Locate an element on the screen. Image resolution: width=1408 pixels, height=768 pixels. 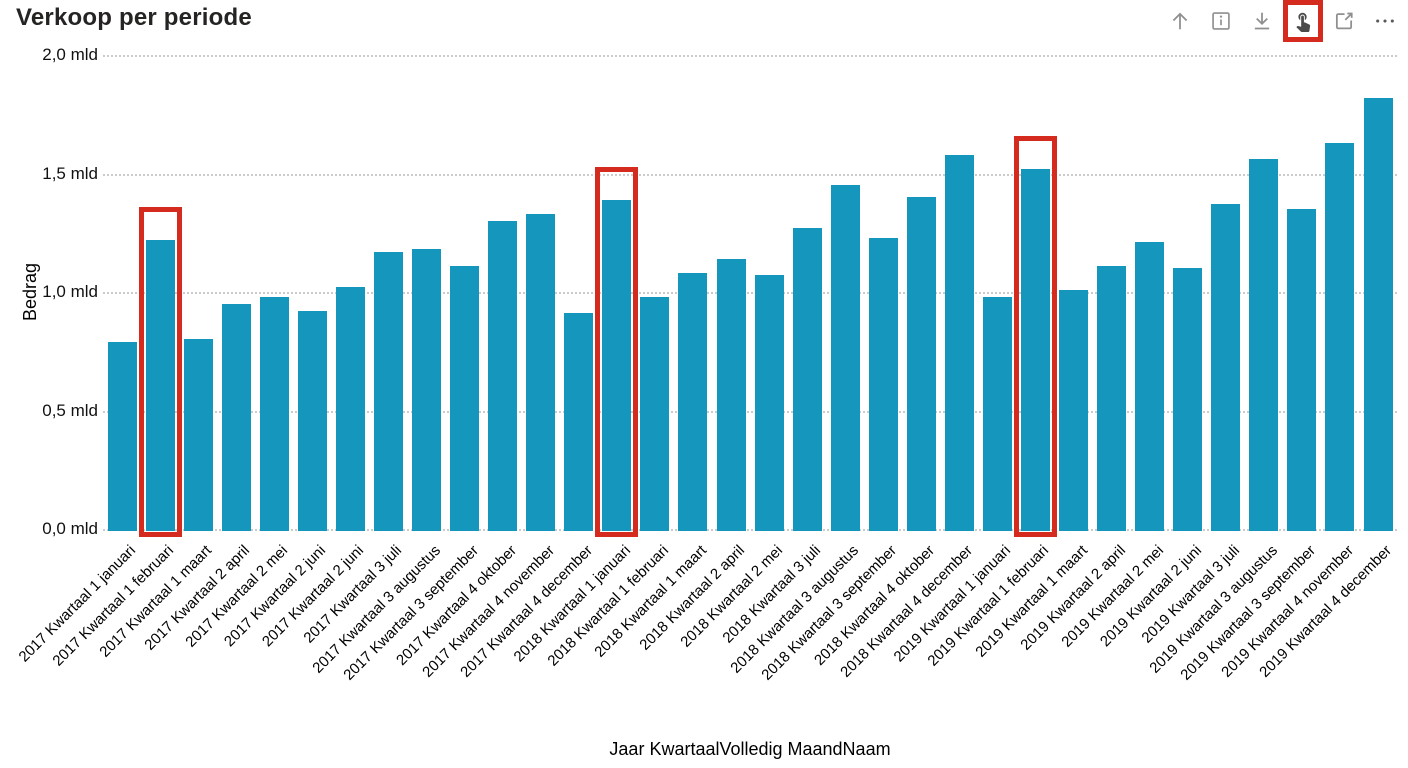
focus-mode-icon is located at coordinates (1344, 21).